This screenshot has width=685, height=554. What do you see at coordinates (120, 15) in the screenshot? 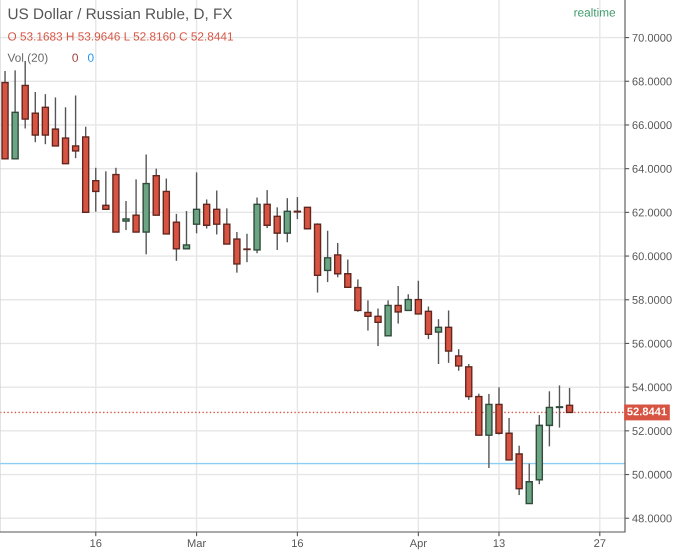
I see `chart-title: US Dollar / Russian Ruble, D, FX` at bounding box center [120, 15].